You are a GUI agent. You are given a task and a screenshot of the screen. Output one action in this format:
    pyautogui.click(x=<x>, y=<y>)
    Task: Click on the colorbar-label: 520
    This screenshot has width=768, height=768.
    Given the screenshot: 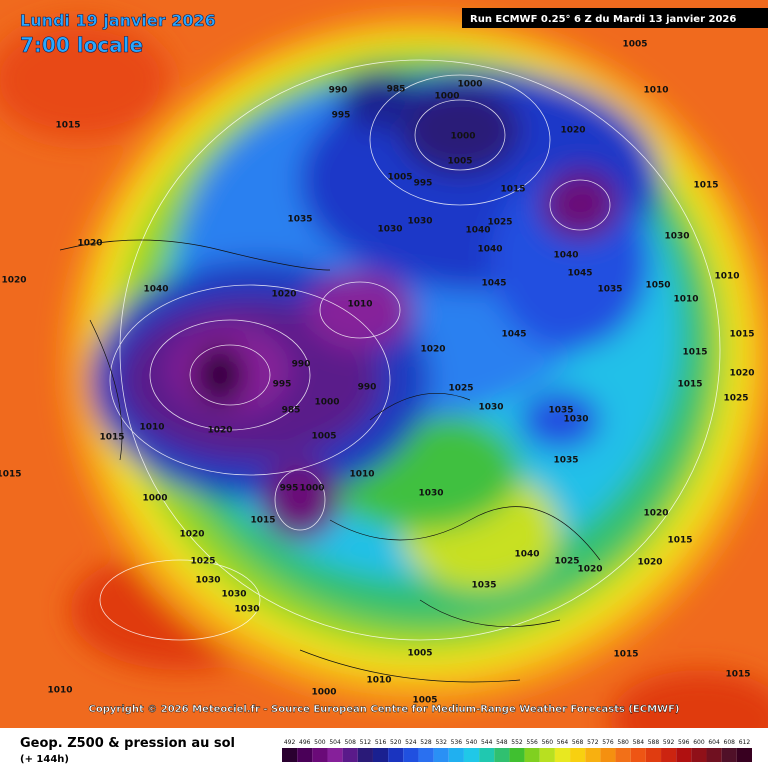 What is the action you would take?
    pyautogui.click(x=396, y=742)
    